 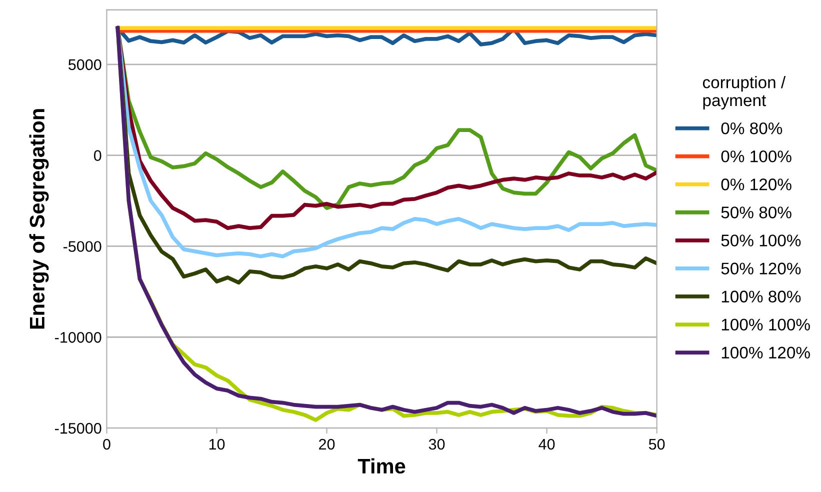 I want to click on y-tick-label: -10000, so click(x=78, y=337).